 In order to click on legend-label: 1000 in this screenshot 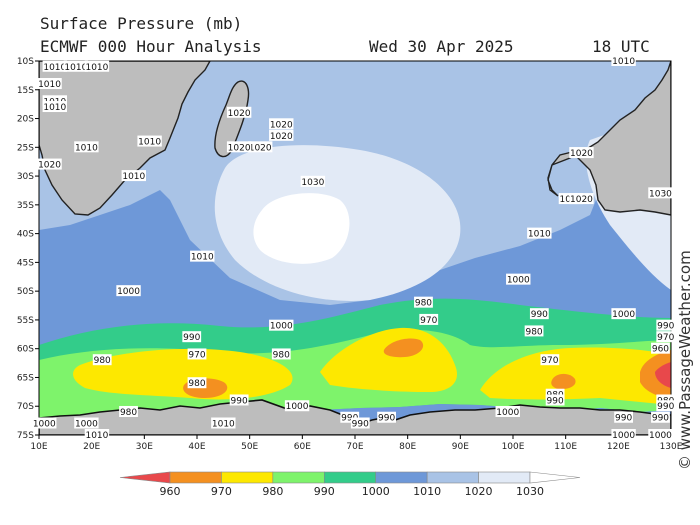, I will do `click(376, 491)`.